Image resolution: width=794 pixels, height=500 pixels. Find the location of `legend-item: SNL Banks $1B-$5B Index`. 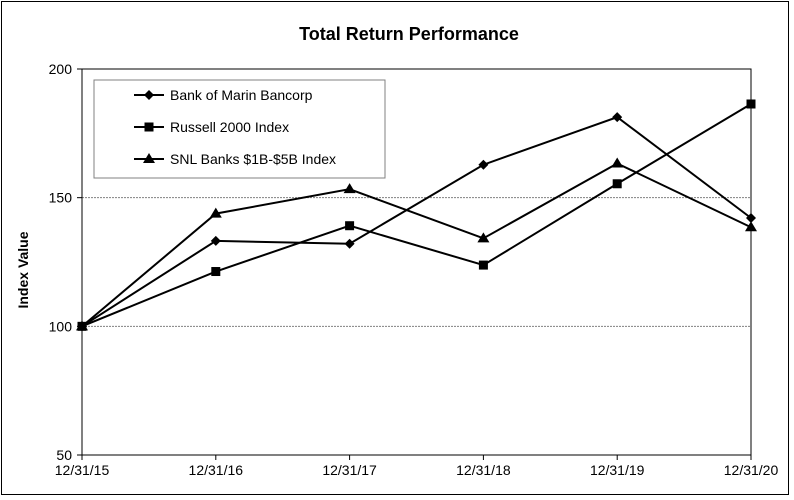

legend-item: SNL Banks $1B-$5B Index is located at coordinates (235, 159).